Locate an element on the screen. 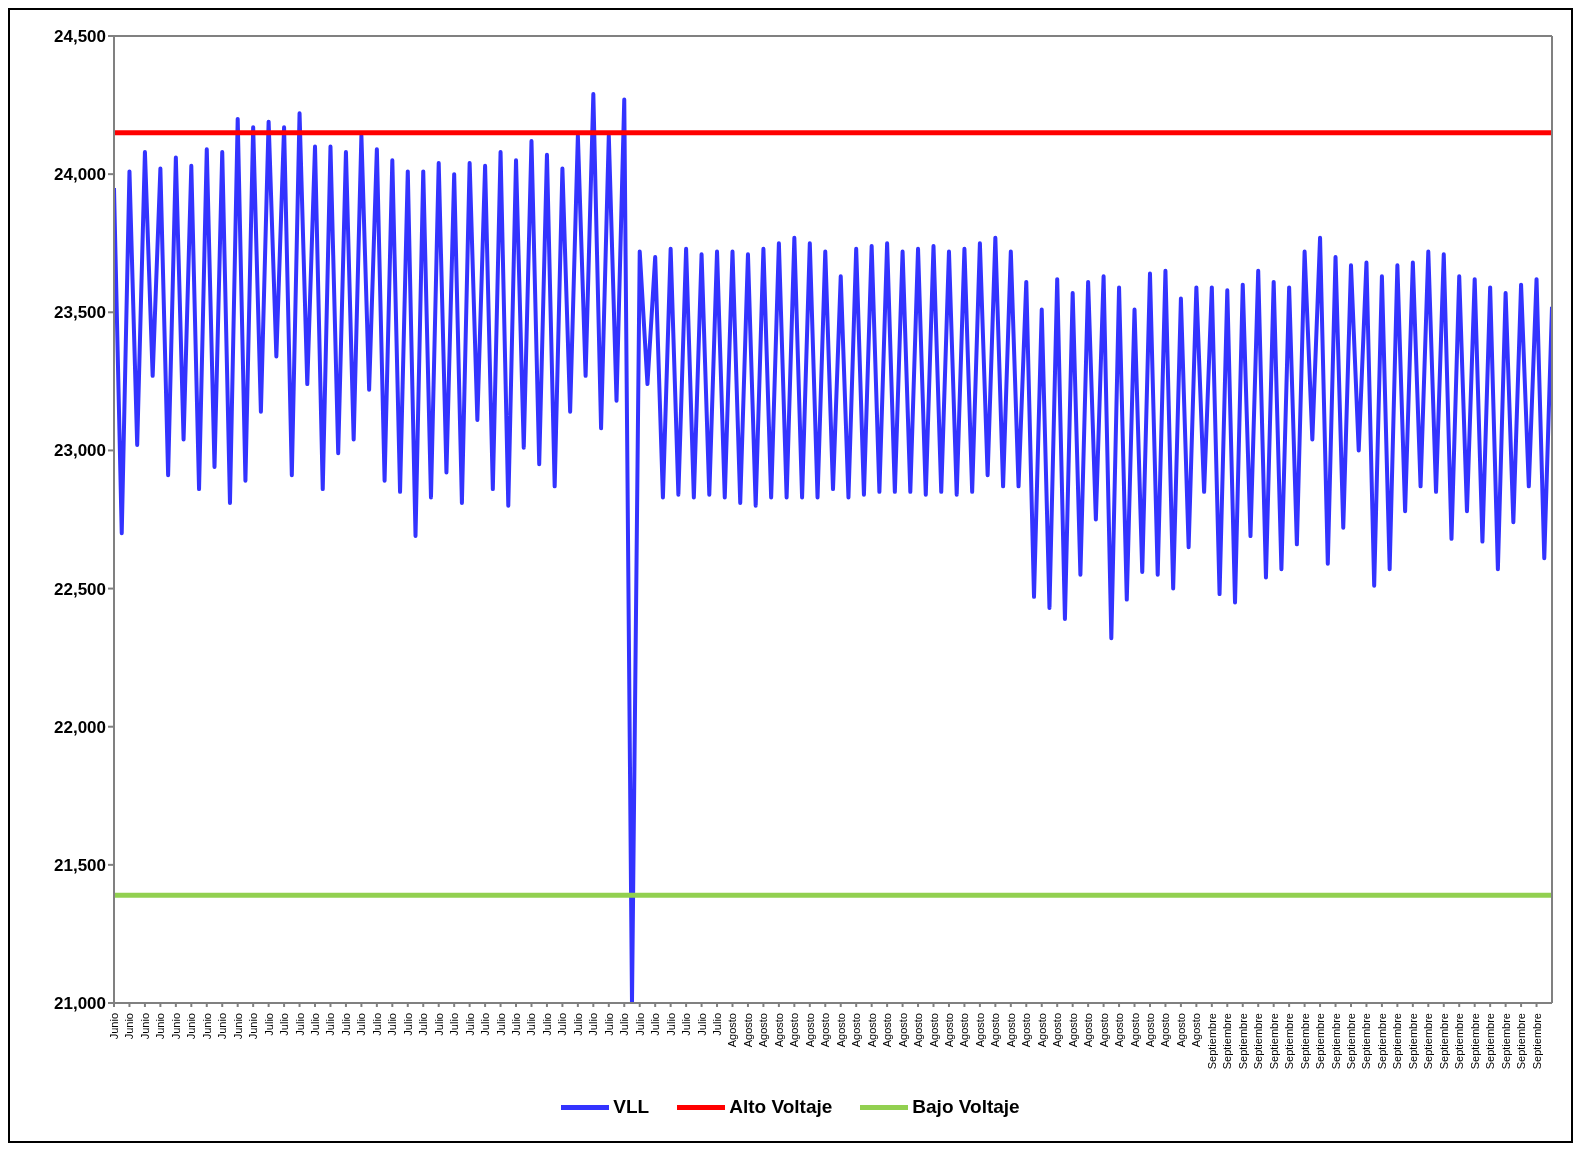 The height and width of the screenshot is (1155, 1585). legend-label: Bajo Voltaje is located at coordinates (966, 1107).